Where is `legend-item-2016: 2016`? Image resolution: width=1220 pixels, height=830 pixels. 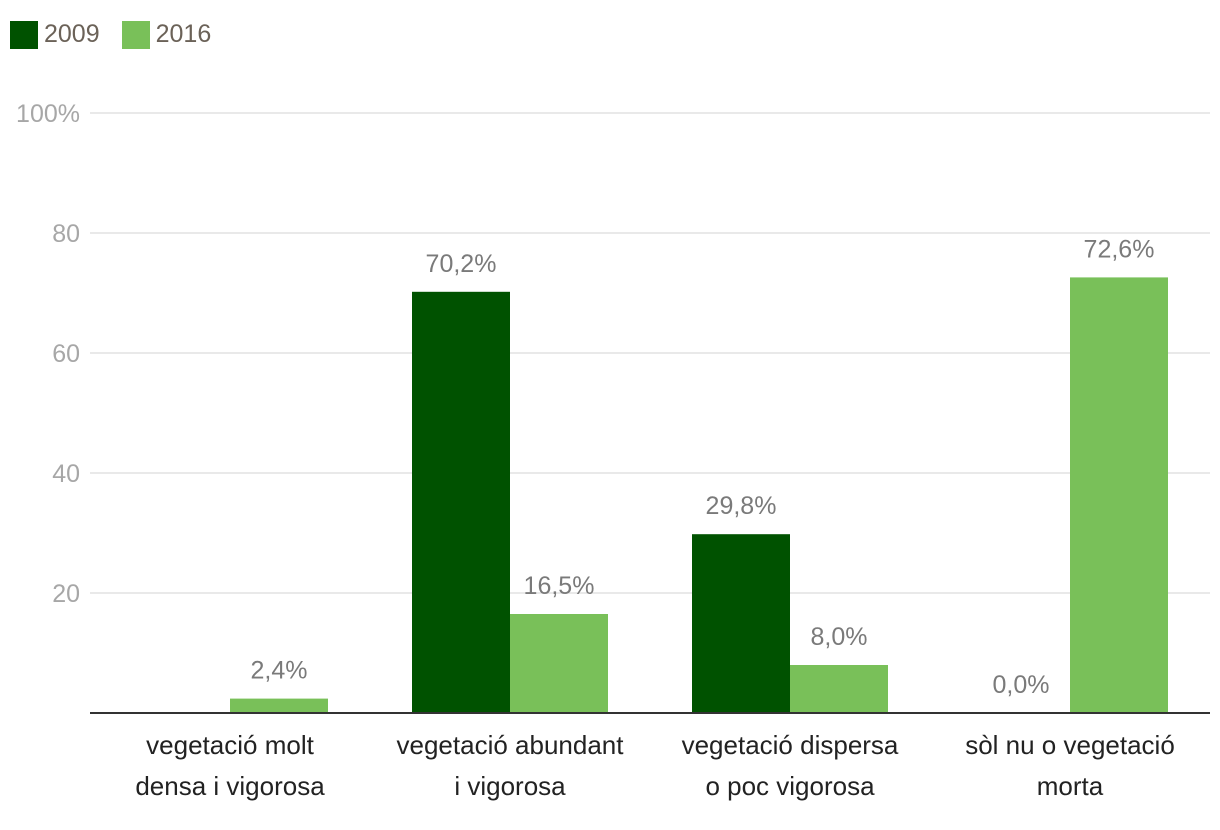
legend-item-2016: 2016 is located at coordinates (166, 34).